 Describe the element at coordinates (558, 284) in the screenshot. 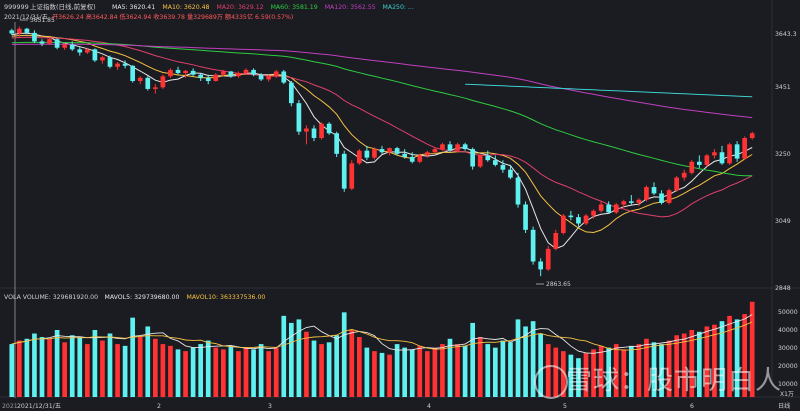

I see `low-value: 2863.65` at that location.